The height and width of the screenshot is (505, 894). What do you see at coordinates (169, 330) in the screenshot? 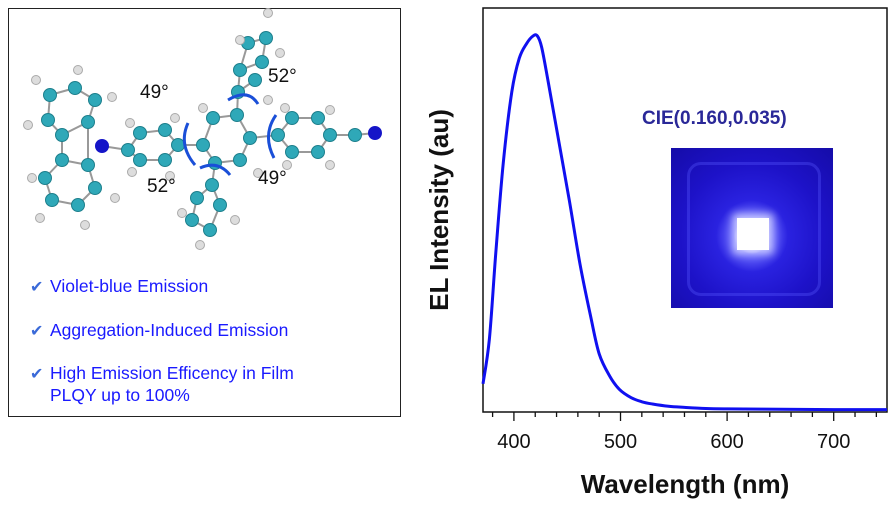
I see `feature-text: Aggregation-Induced Emission` at bounding box center [169, 330].